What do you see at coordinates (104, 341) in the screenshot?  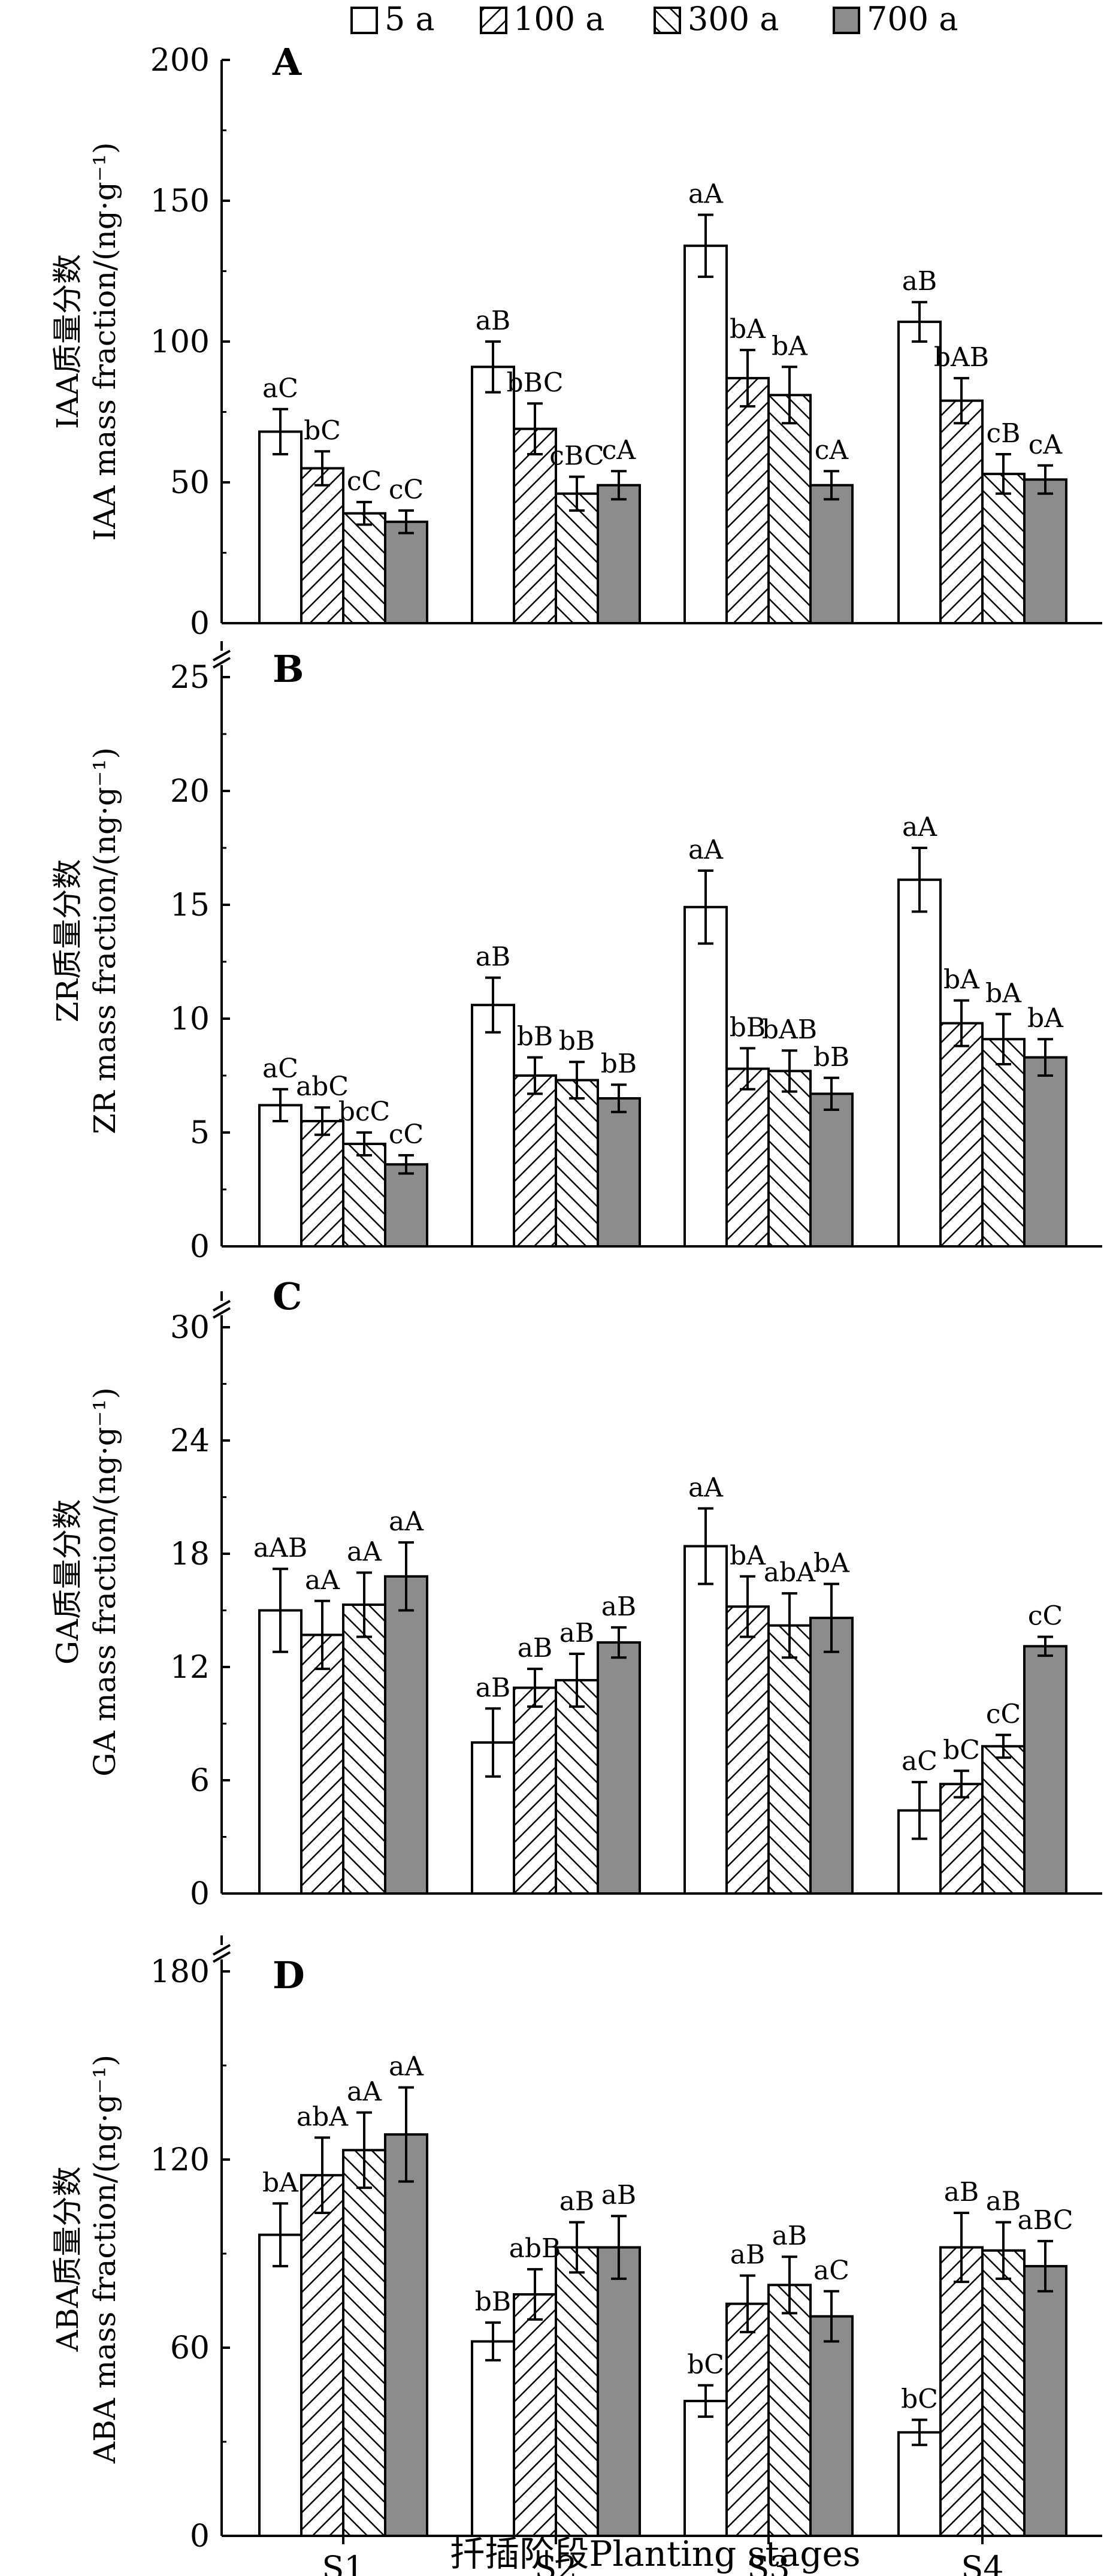 I see `y-axis-label-en: IAA mass fraction/(ng·g⁻¹)` at bounding box center [104, 341].